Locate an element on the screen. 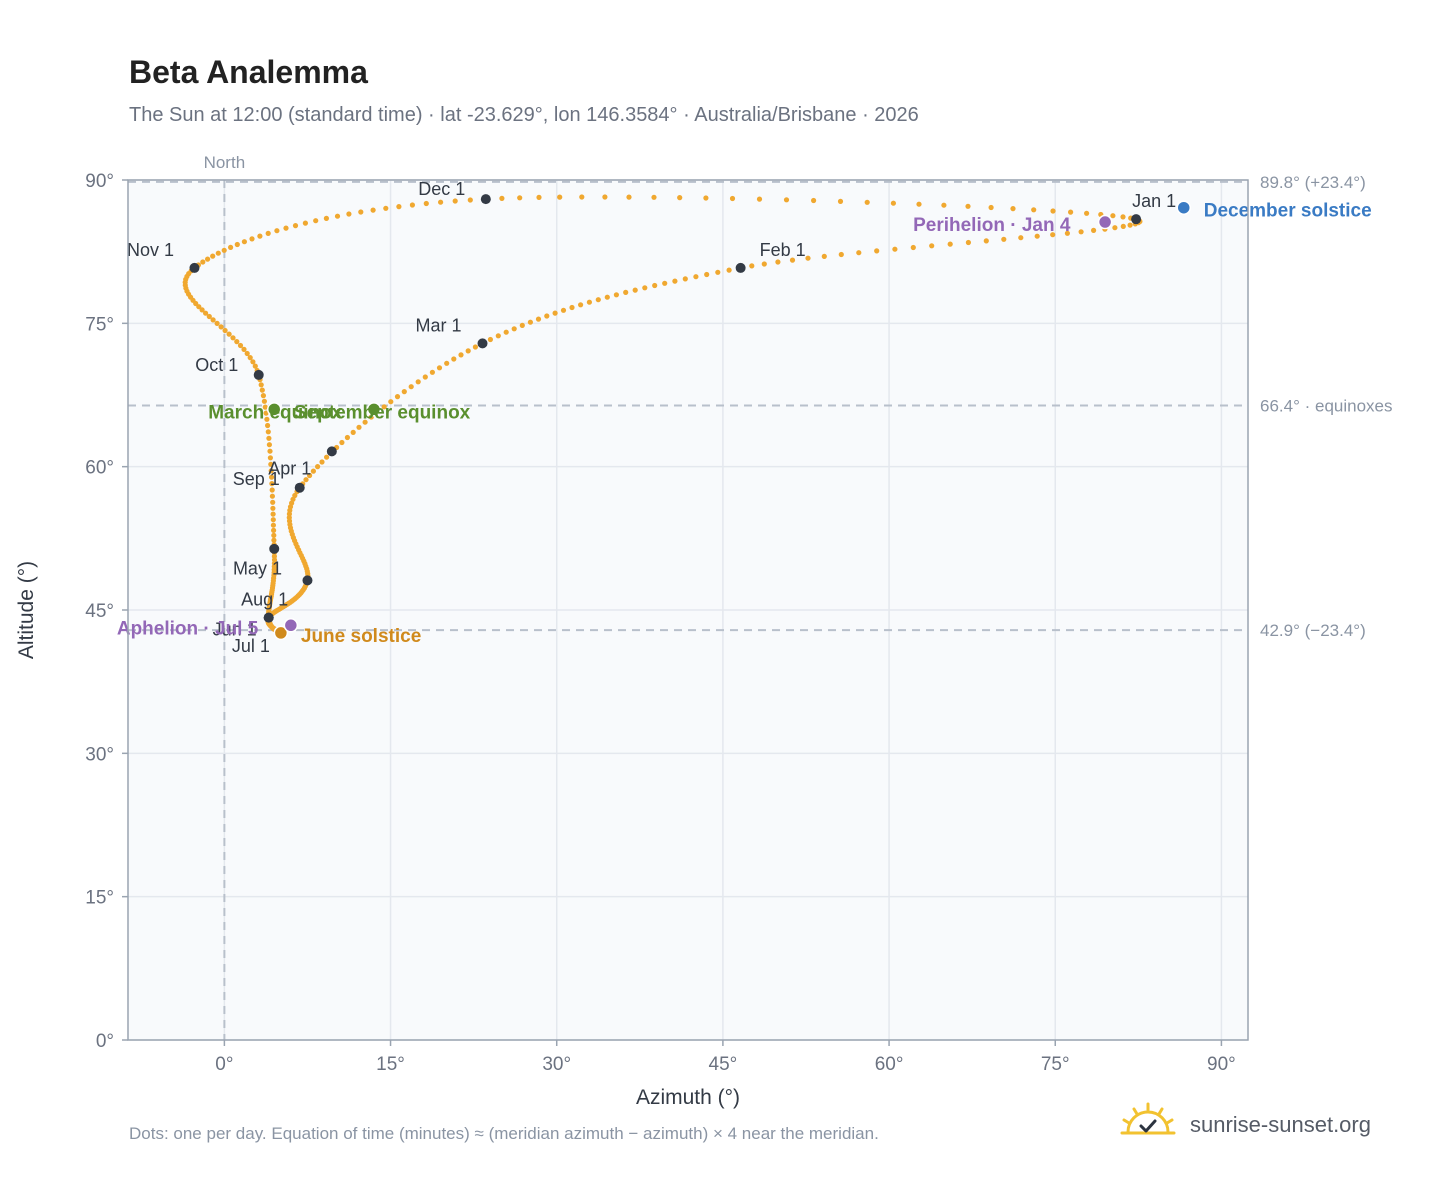 This screenshot has height=1188, width=1448. x-tick-label: 0° is located at coordinates (224, 1064).